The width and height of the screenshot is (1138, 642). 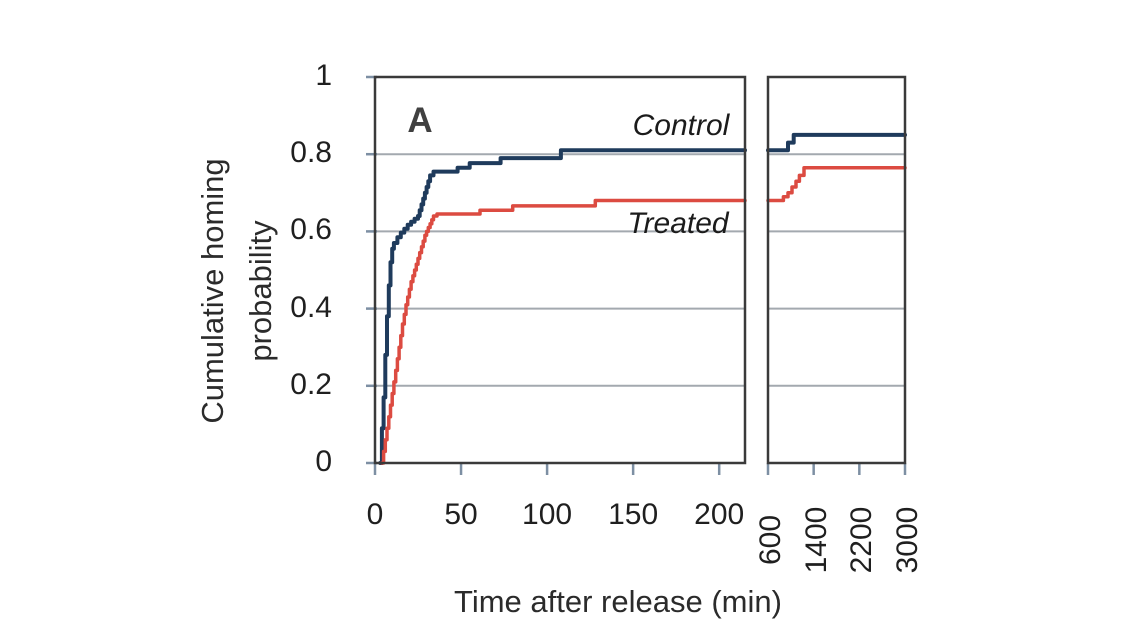 I want to click on treated-series-label: Treated, so click(x=678, y=223).